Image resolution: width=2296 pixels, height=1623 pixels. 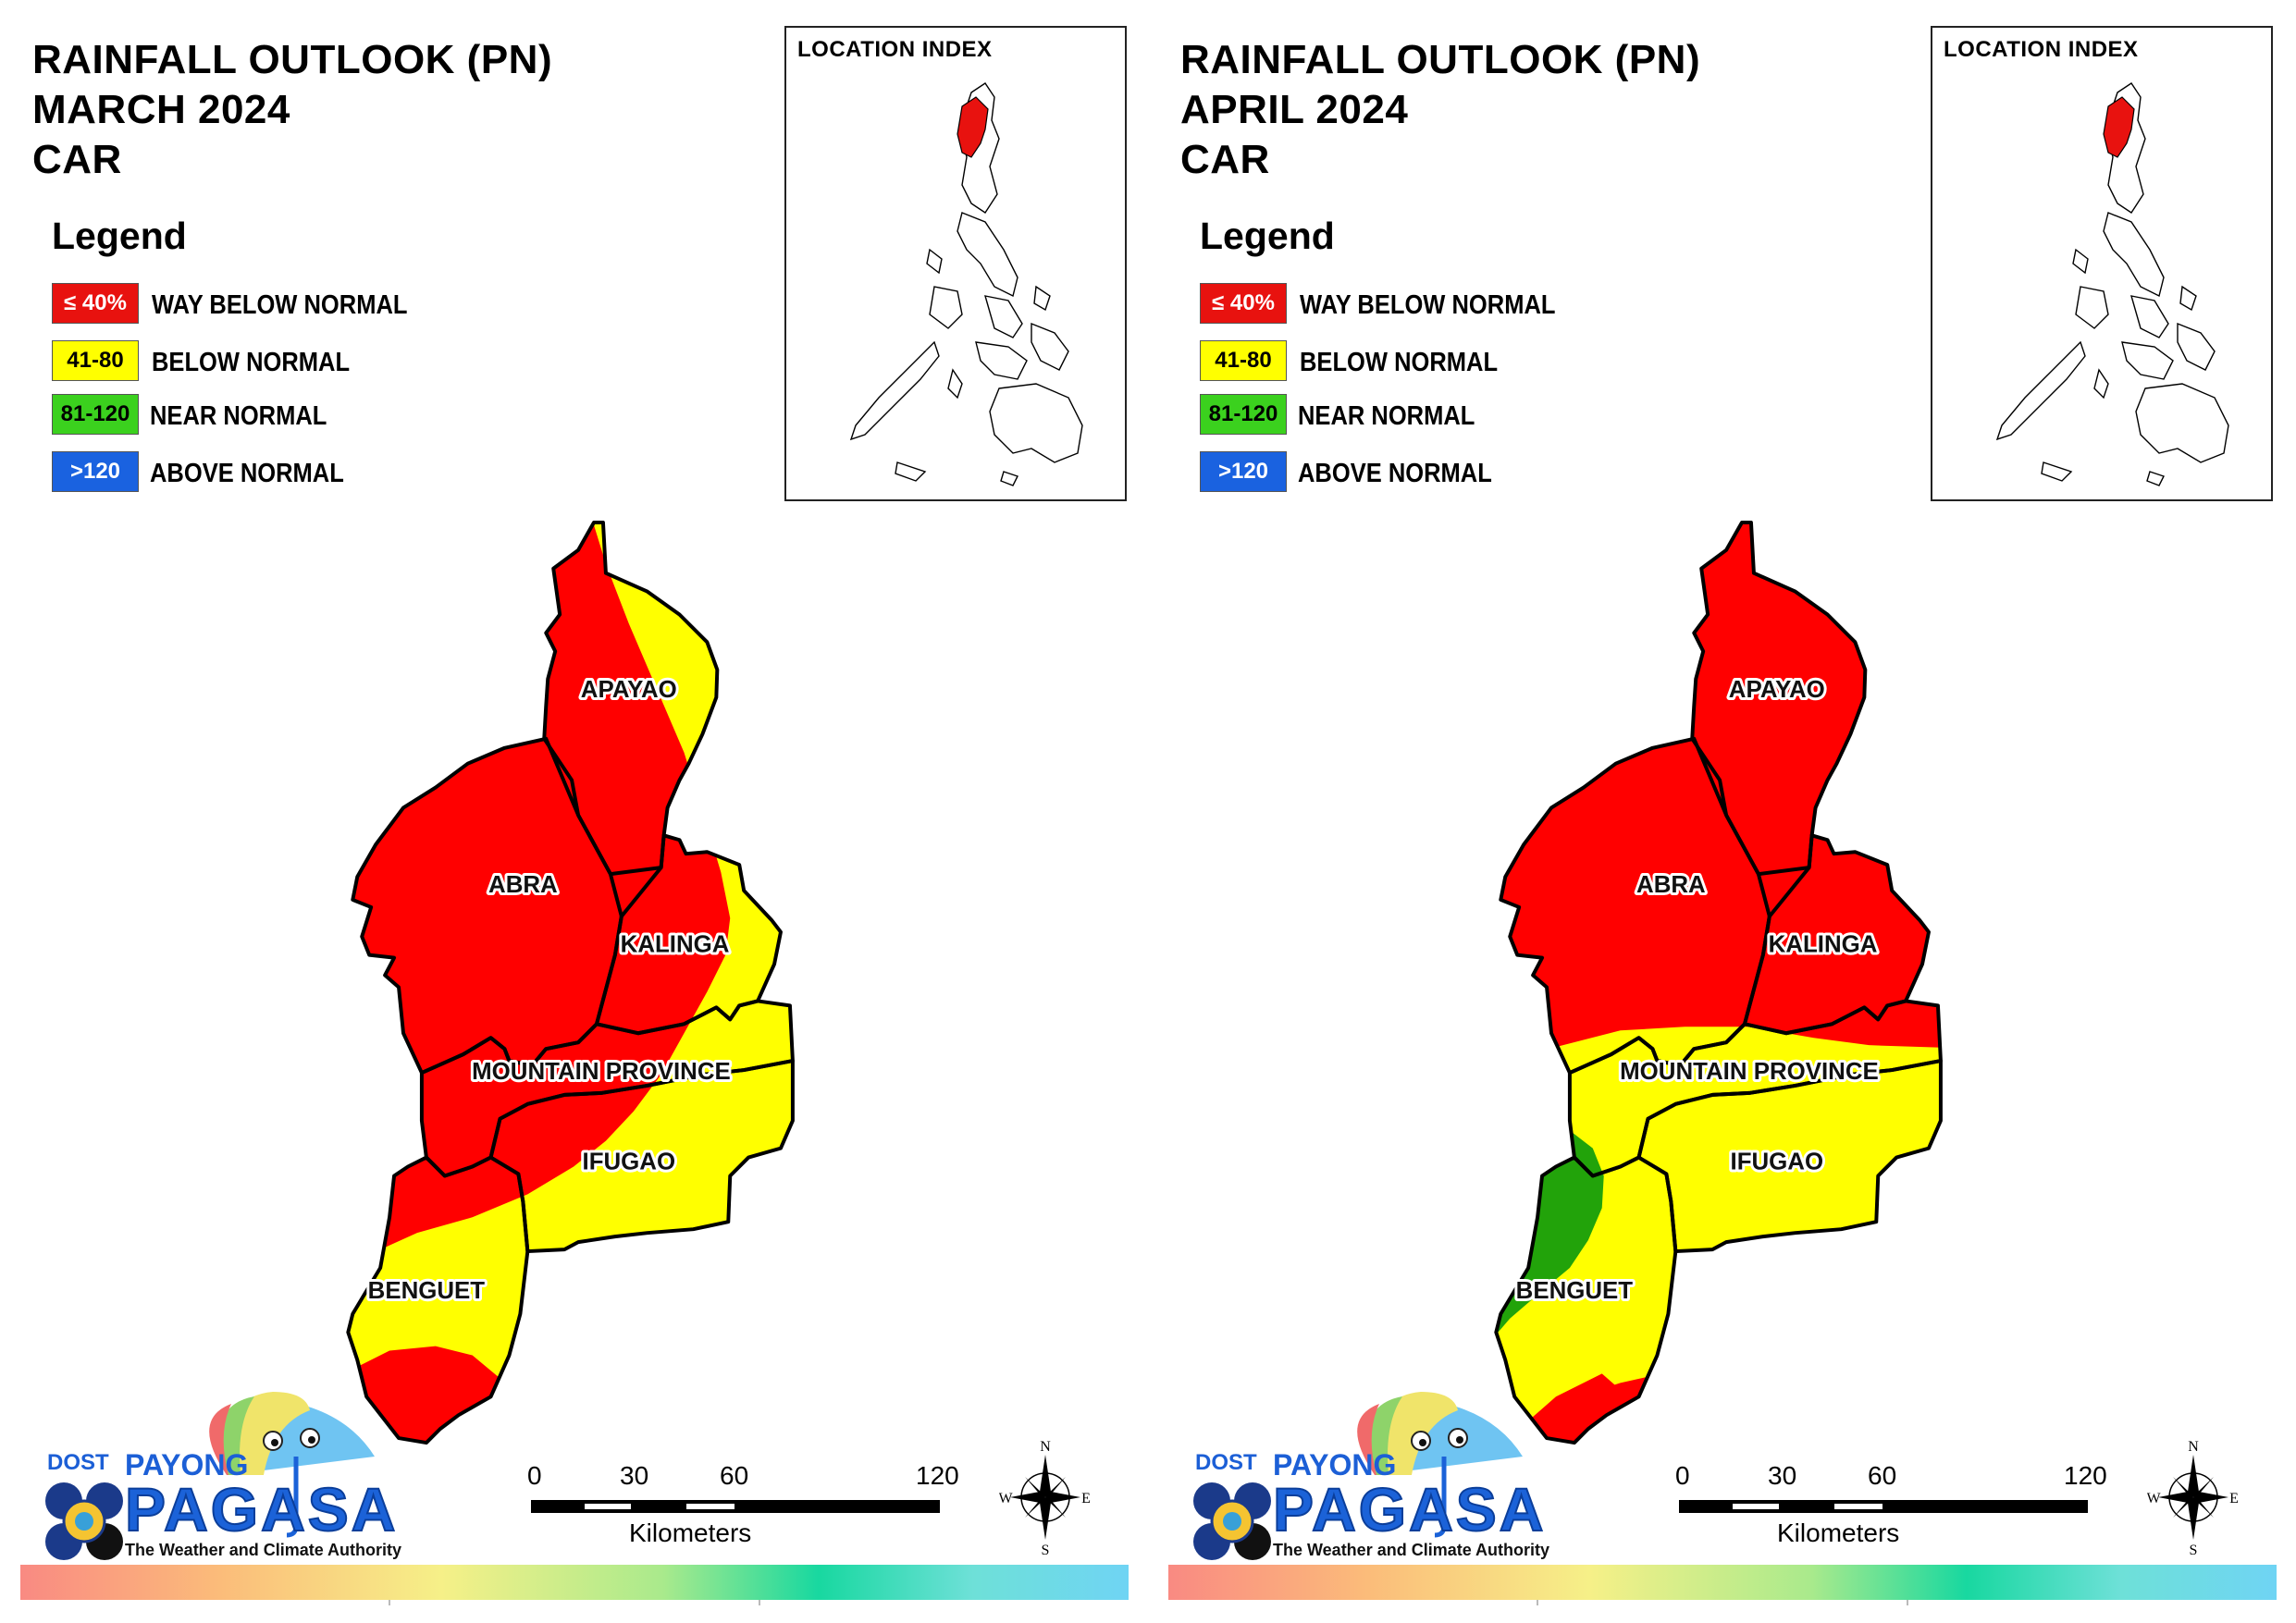 What do you see at coordinates (292, 110) in the screenshot?
I see `map-title: RAINFALL OUTLOOK (PN) MARCH 2024 CAR` at bounding box center [292, 110].